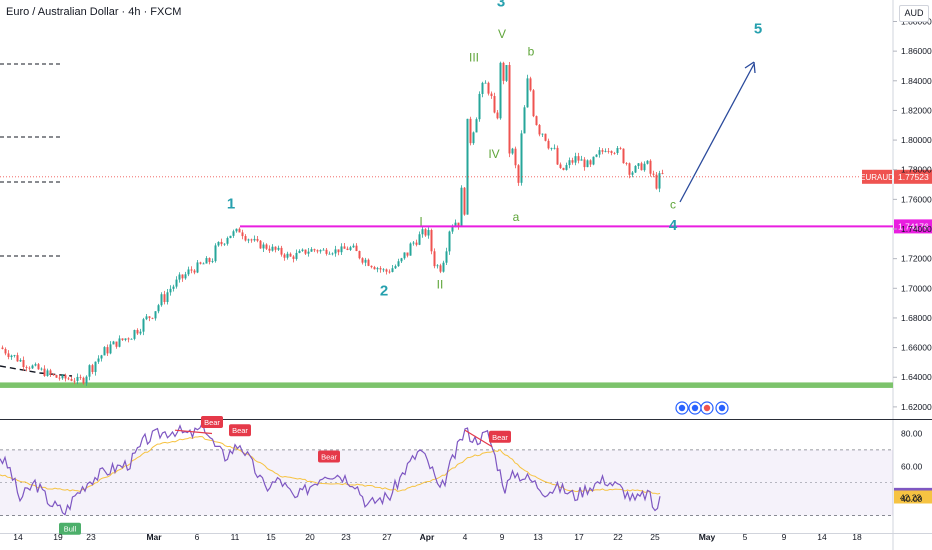 This screenshot has height=550, width=932. Describe the element at coordinates (916, 170) in the screenshot. I see `price-tick-label: 1.78000` at that location.